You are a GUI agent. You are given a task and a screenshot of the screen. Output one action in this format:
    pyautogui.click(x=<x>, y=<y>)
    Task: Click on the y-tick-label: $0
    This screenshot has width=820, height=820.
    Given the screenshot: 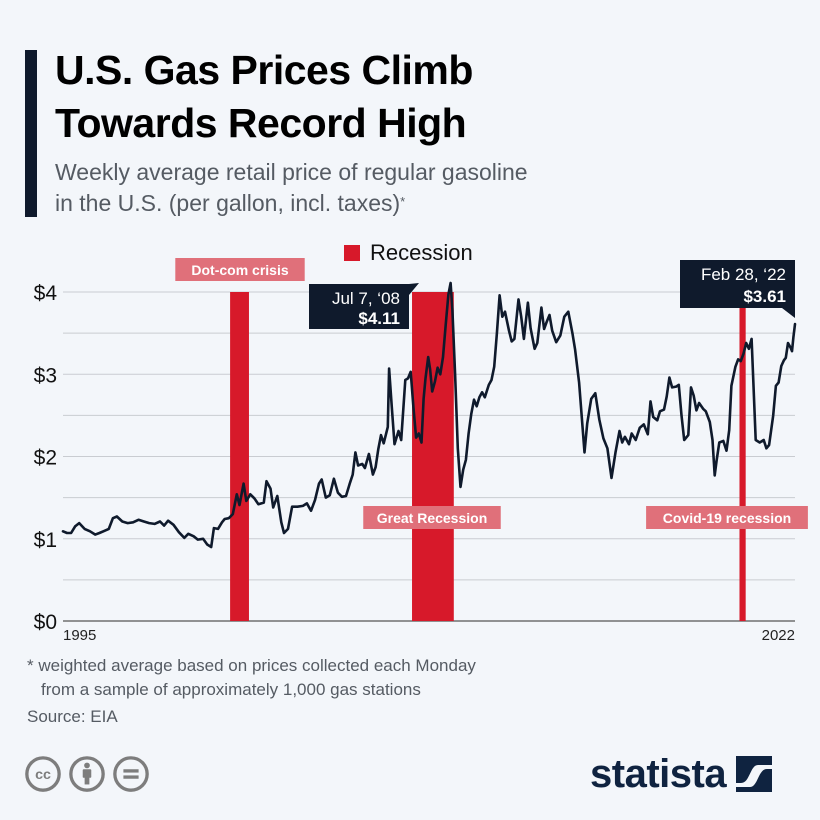 What is the action you would take?
    pyautogui.click(x=45, y=622)
    